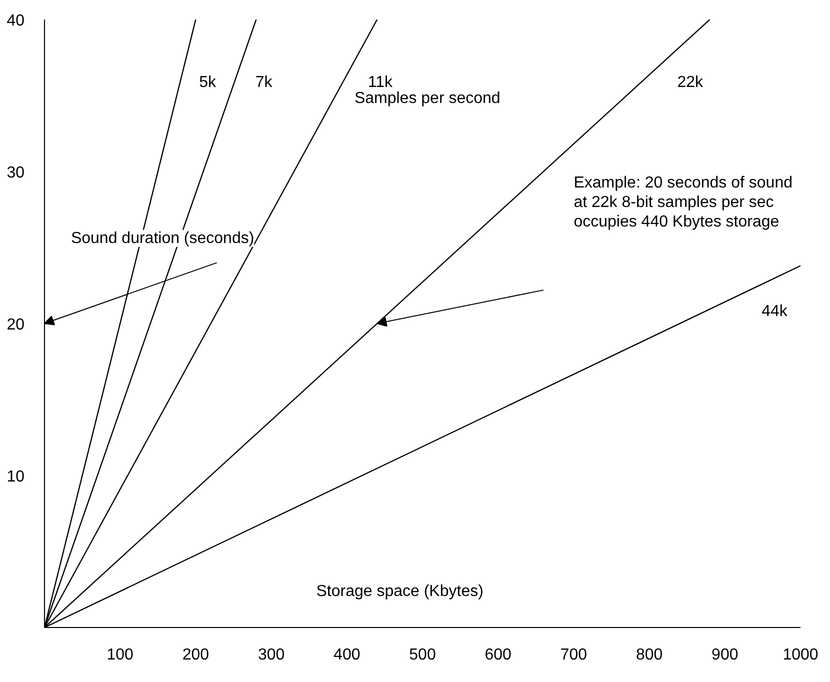 The width and height of the screenshot is (830, 682). What do you see at coordinates (162, 238) in the screenshot?
I see `y-axis-title: Sound duration (seconds)` at bounding box center [162, 238].